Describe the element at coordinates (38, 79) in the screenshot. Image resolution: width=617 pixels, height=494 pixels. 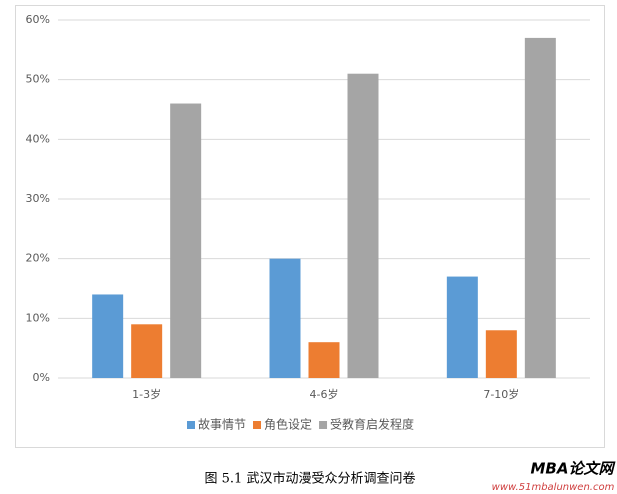
I see `y-tick-label: 50%` at that location.